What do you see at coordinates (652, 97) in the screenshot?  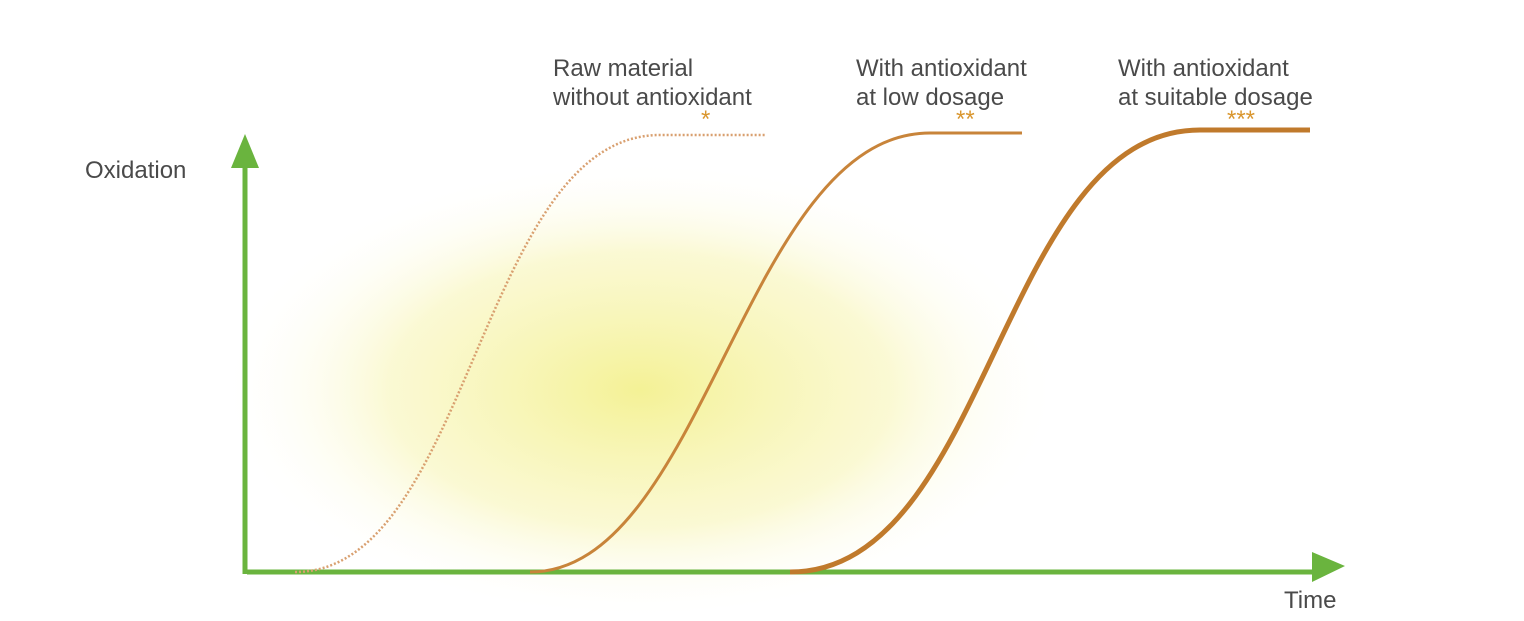 I see `curve-label: without antioxidant` at bounding box center [652, 97].